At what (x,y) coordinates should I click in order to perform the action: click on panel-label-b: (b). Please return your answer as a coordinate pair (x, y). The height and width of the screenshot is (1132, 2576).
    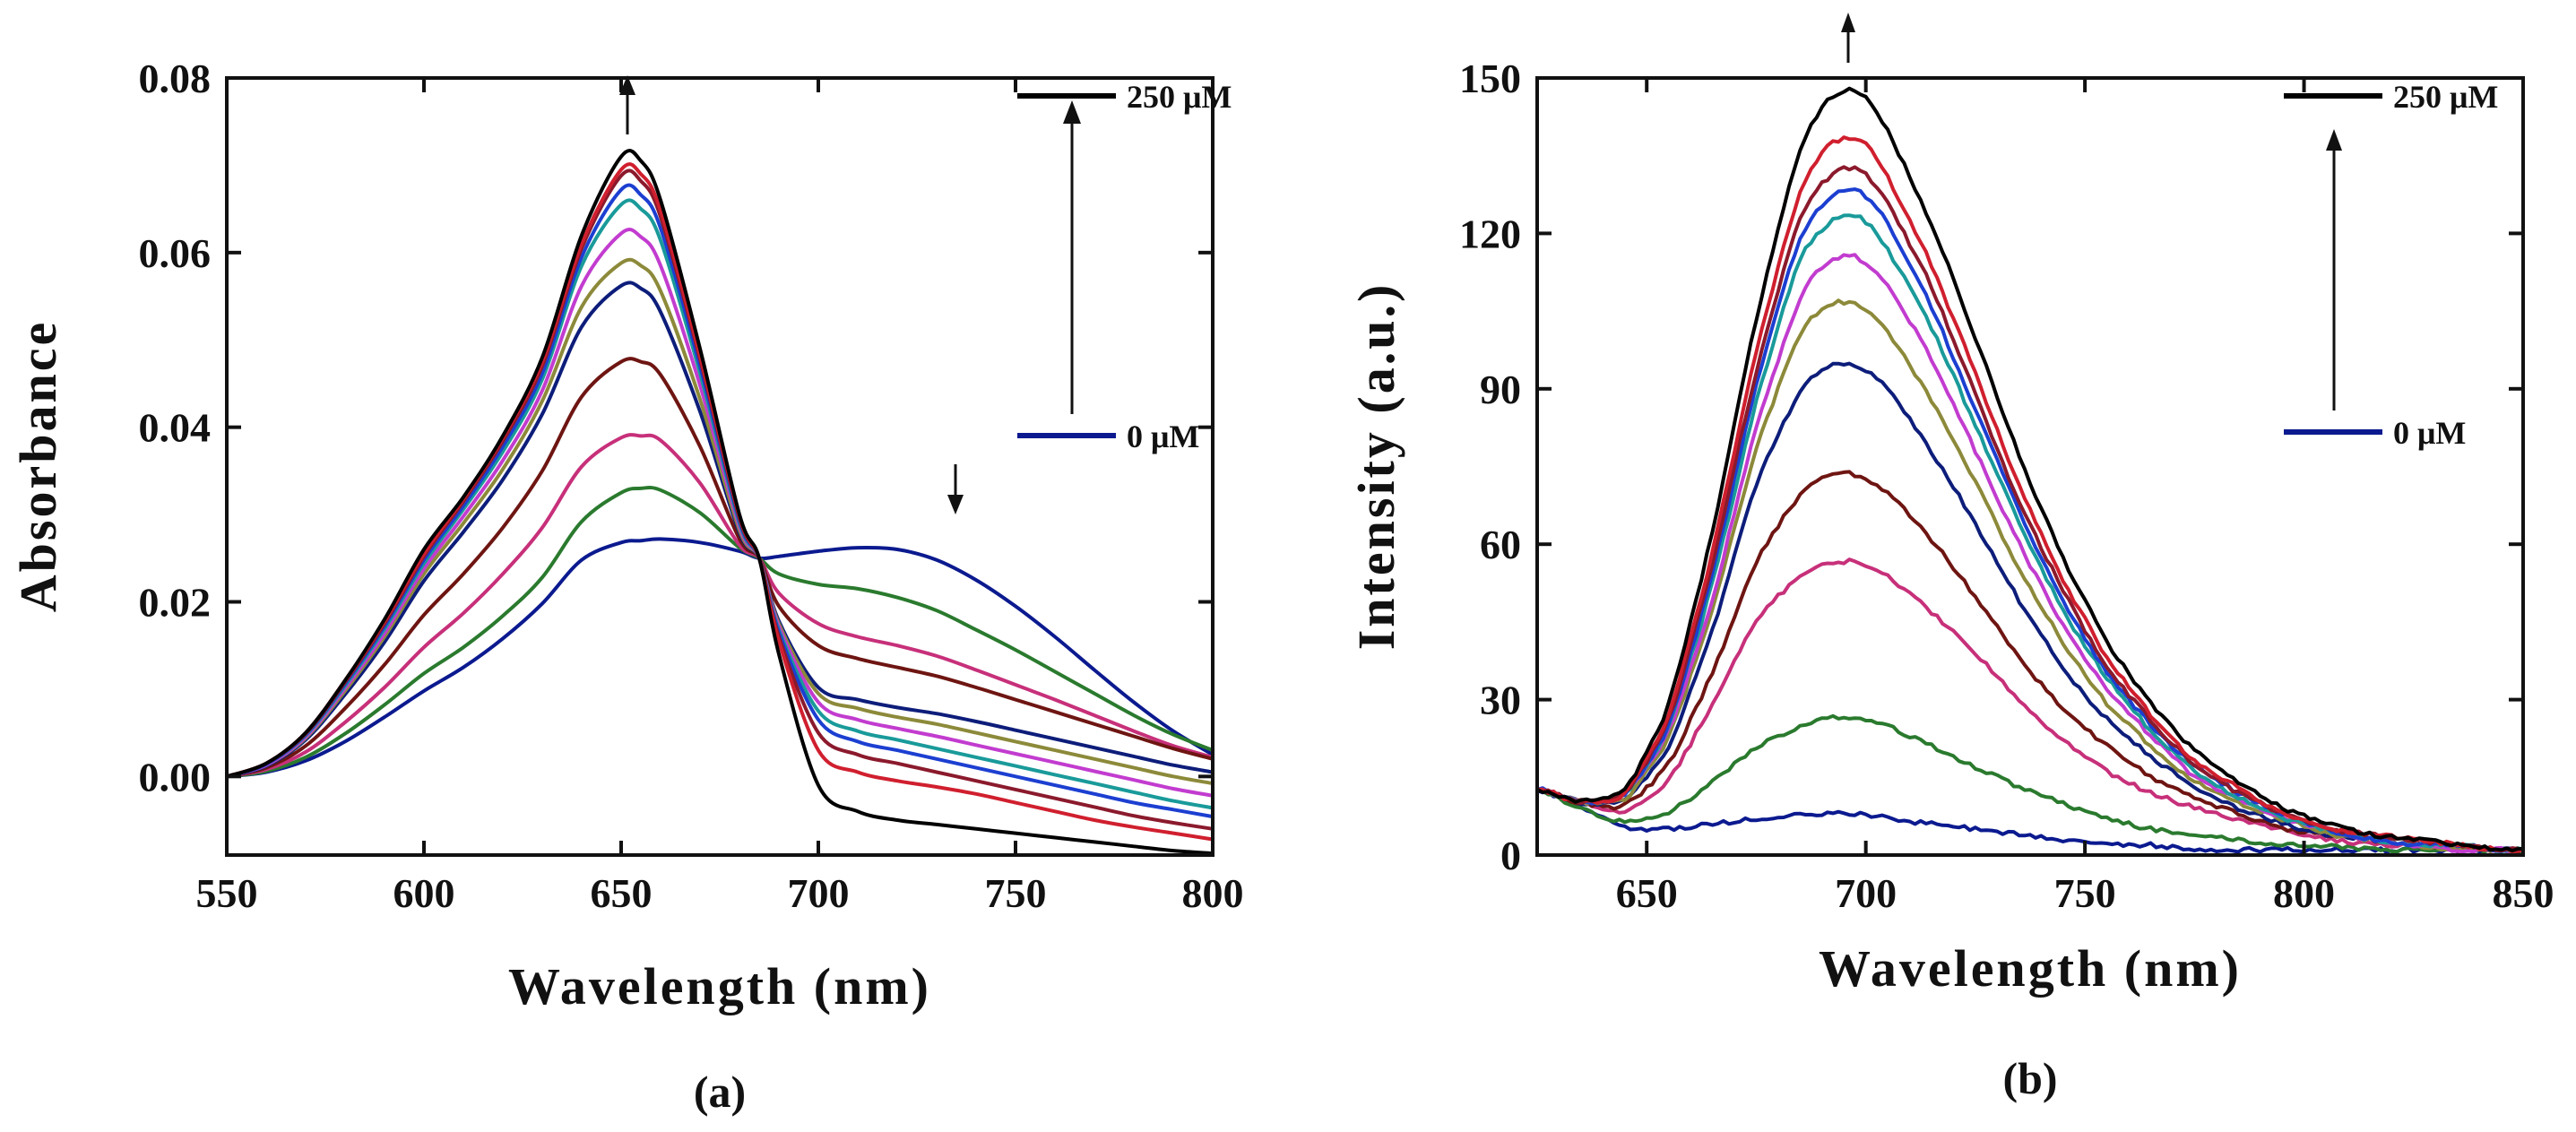
    Looking at the image, I should click on (2029, 1078).